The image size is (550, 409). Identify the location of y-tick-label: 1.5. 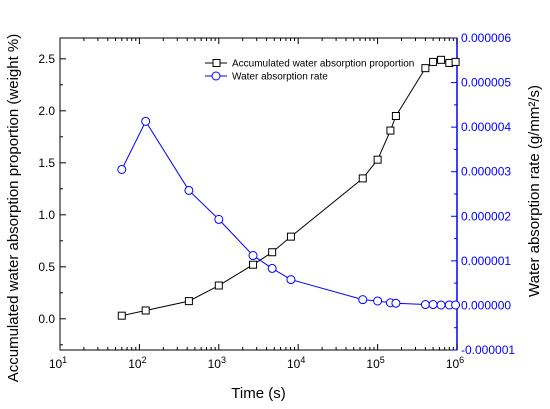
(46, 163).